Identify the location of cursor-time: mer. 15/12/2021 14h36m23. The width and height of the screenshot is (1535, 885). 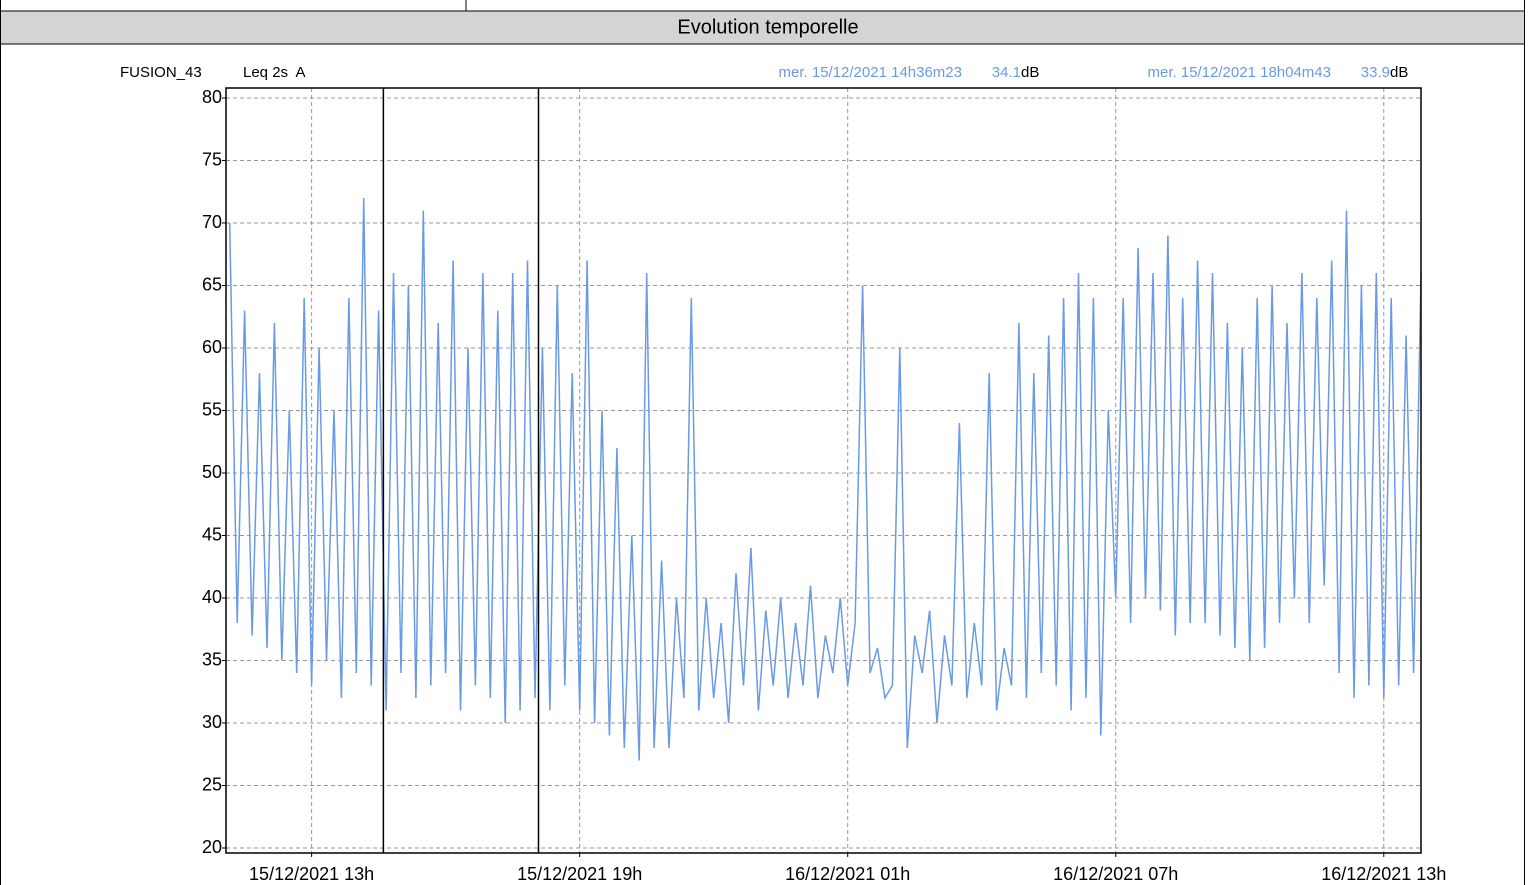
(870, 72).